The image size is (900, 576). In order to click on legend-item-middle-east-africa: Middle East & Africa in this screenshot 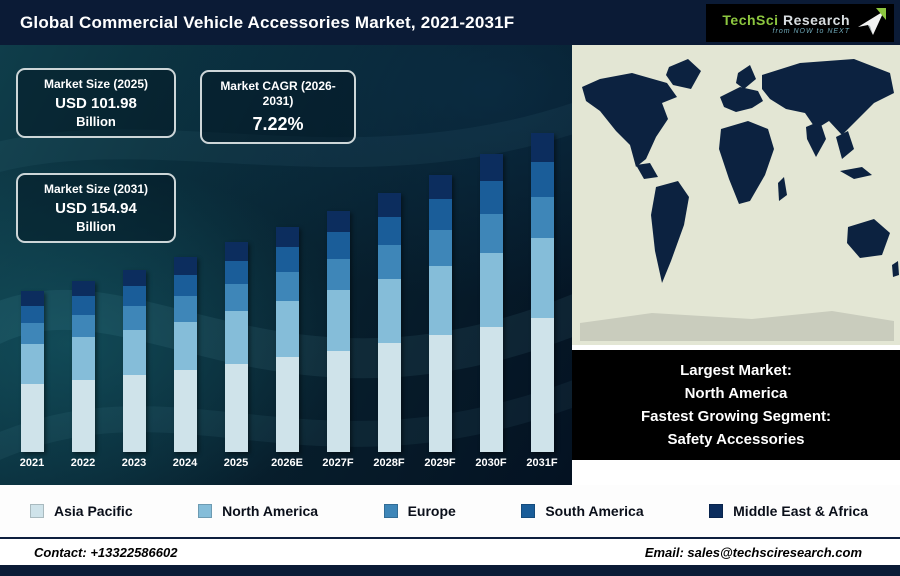, I will do `click(788, 511)`.